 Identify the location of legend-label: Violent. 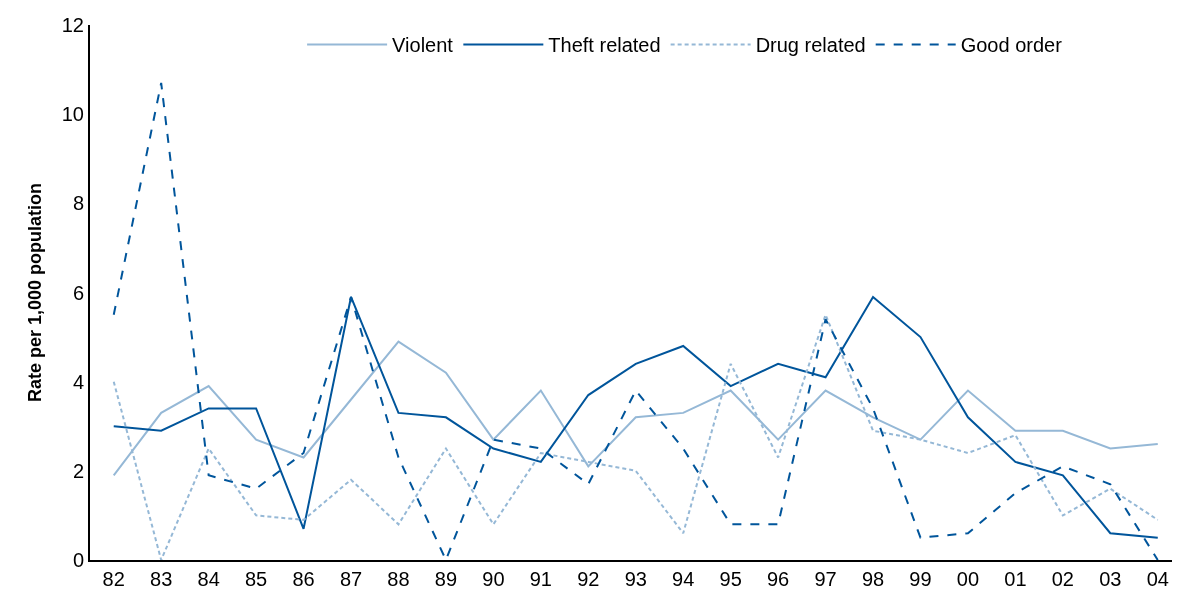
(423, 45).